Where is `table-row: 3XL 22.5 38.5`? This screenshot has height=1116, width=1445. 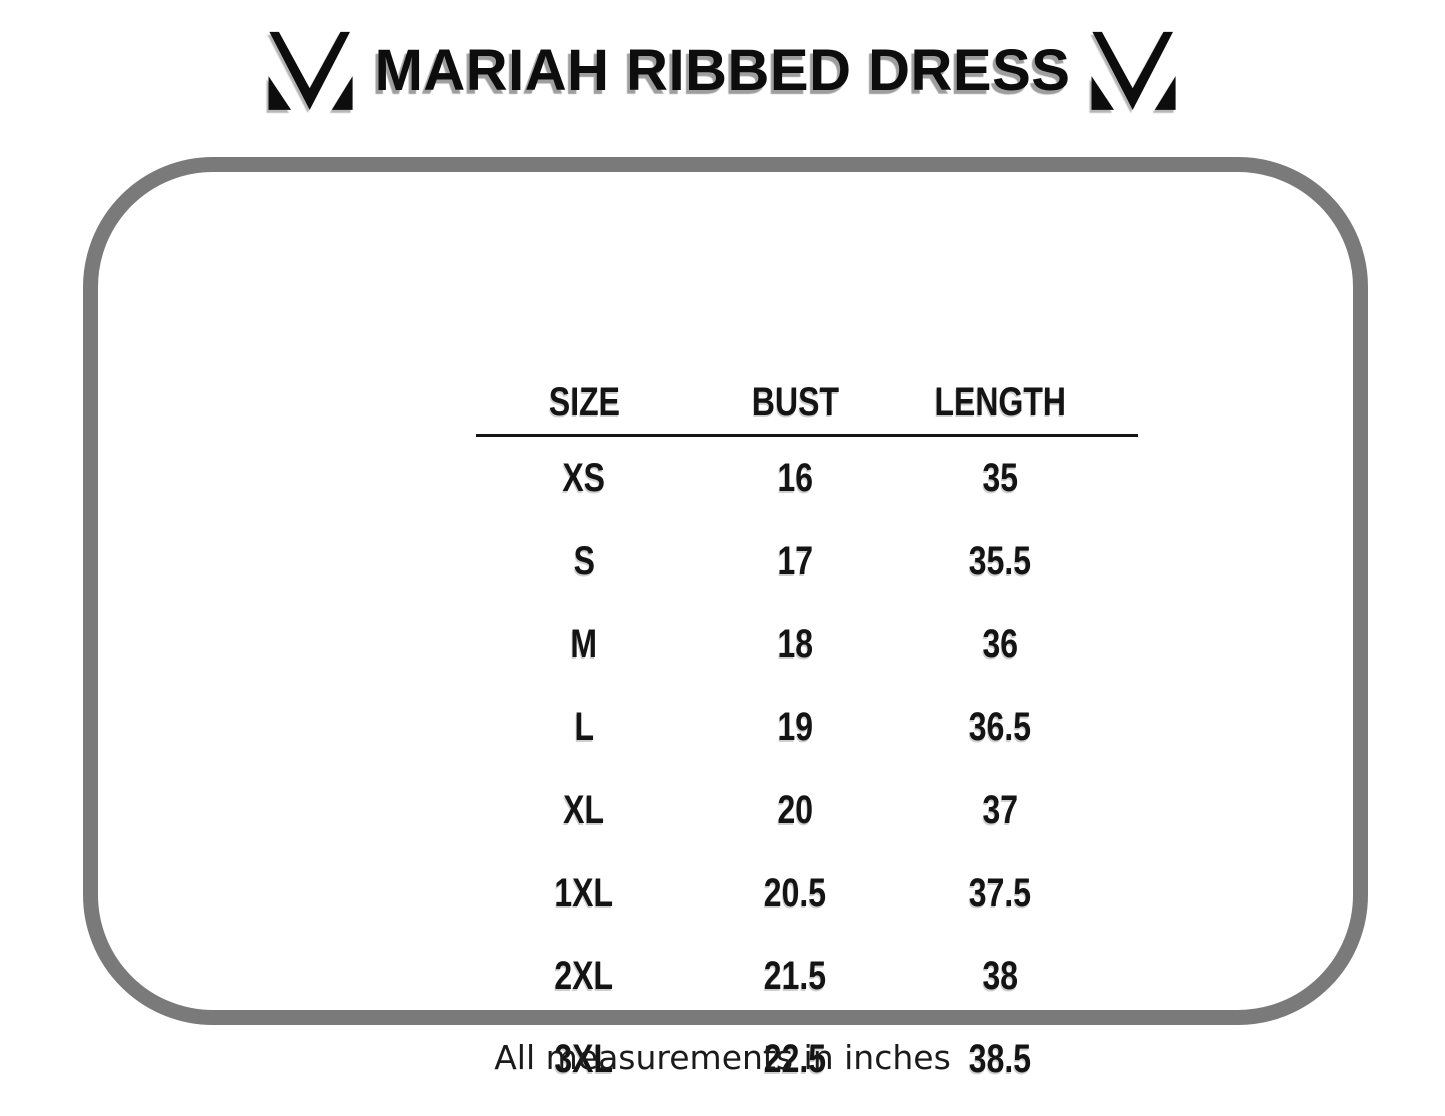 table-row: 3XL 22.5 38.5 is located at coordinates (807, 1059).